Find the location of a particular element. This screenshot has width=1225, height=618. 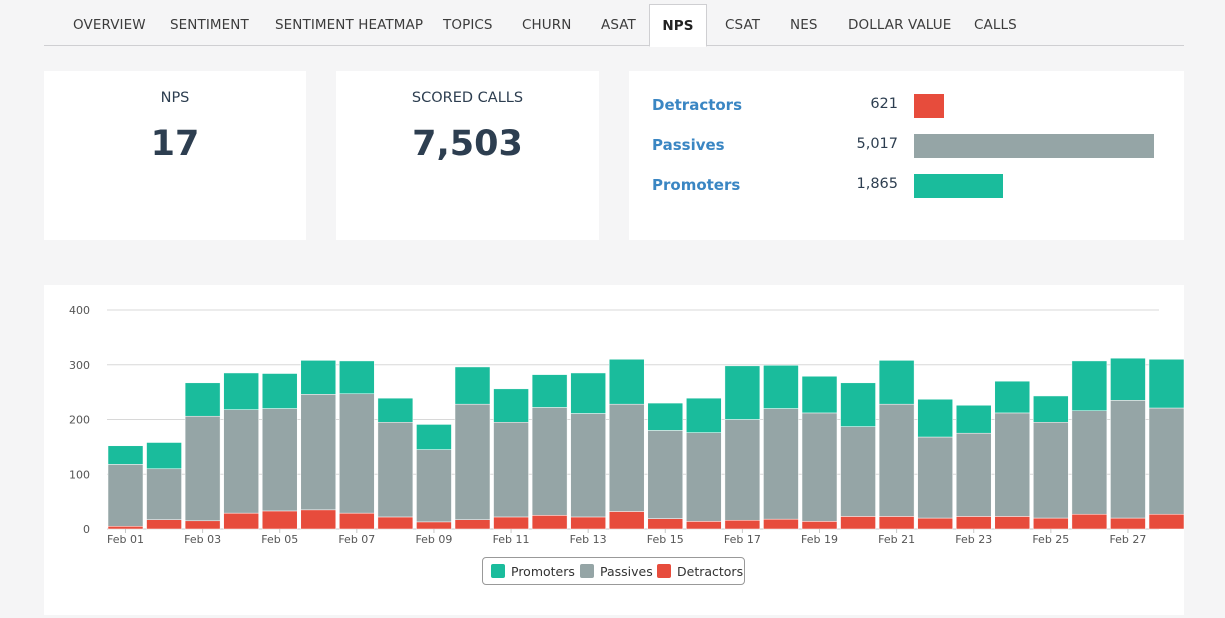

y-tick-label: 100 is located at coordinates (79, 474).